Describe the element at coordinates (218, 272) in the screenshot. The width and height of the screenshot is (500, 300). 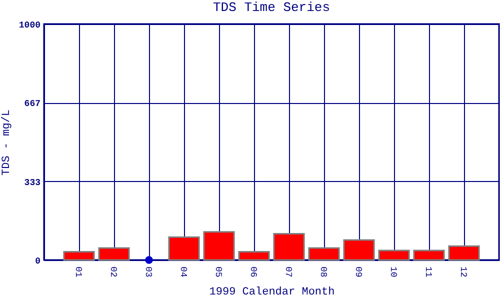
I see `x-tick-label: 05` at that location.